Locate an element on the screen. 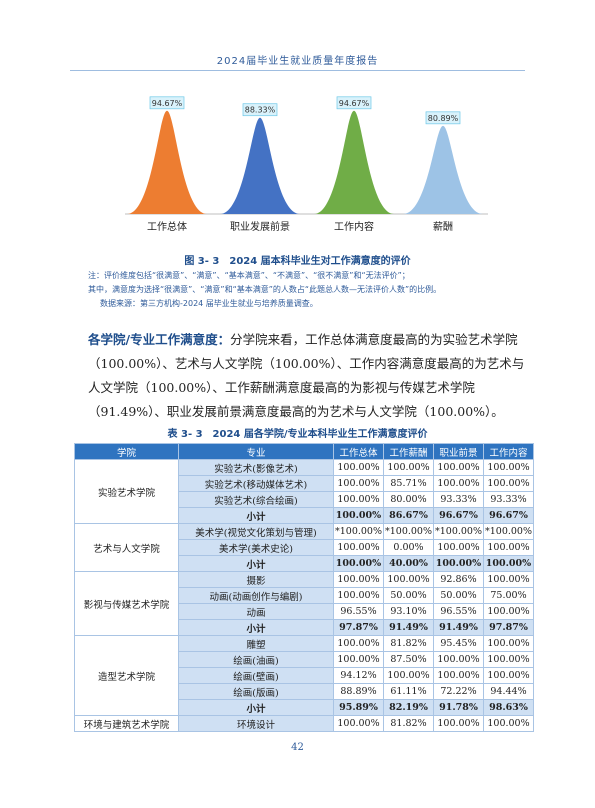 This screenshot has width=595, height=808. chart-value-label: 94.67% is located at coordinates (167, 103).